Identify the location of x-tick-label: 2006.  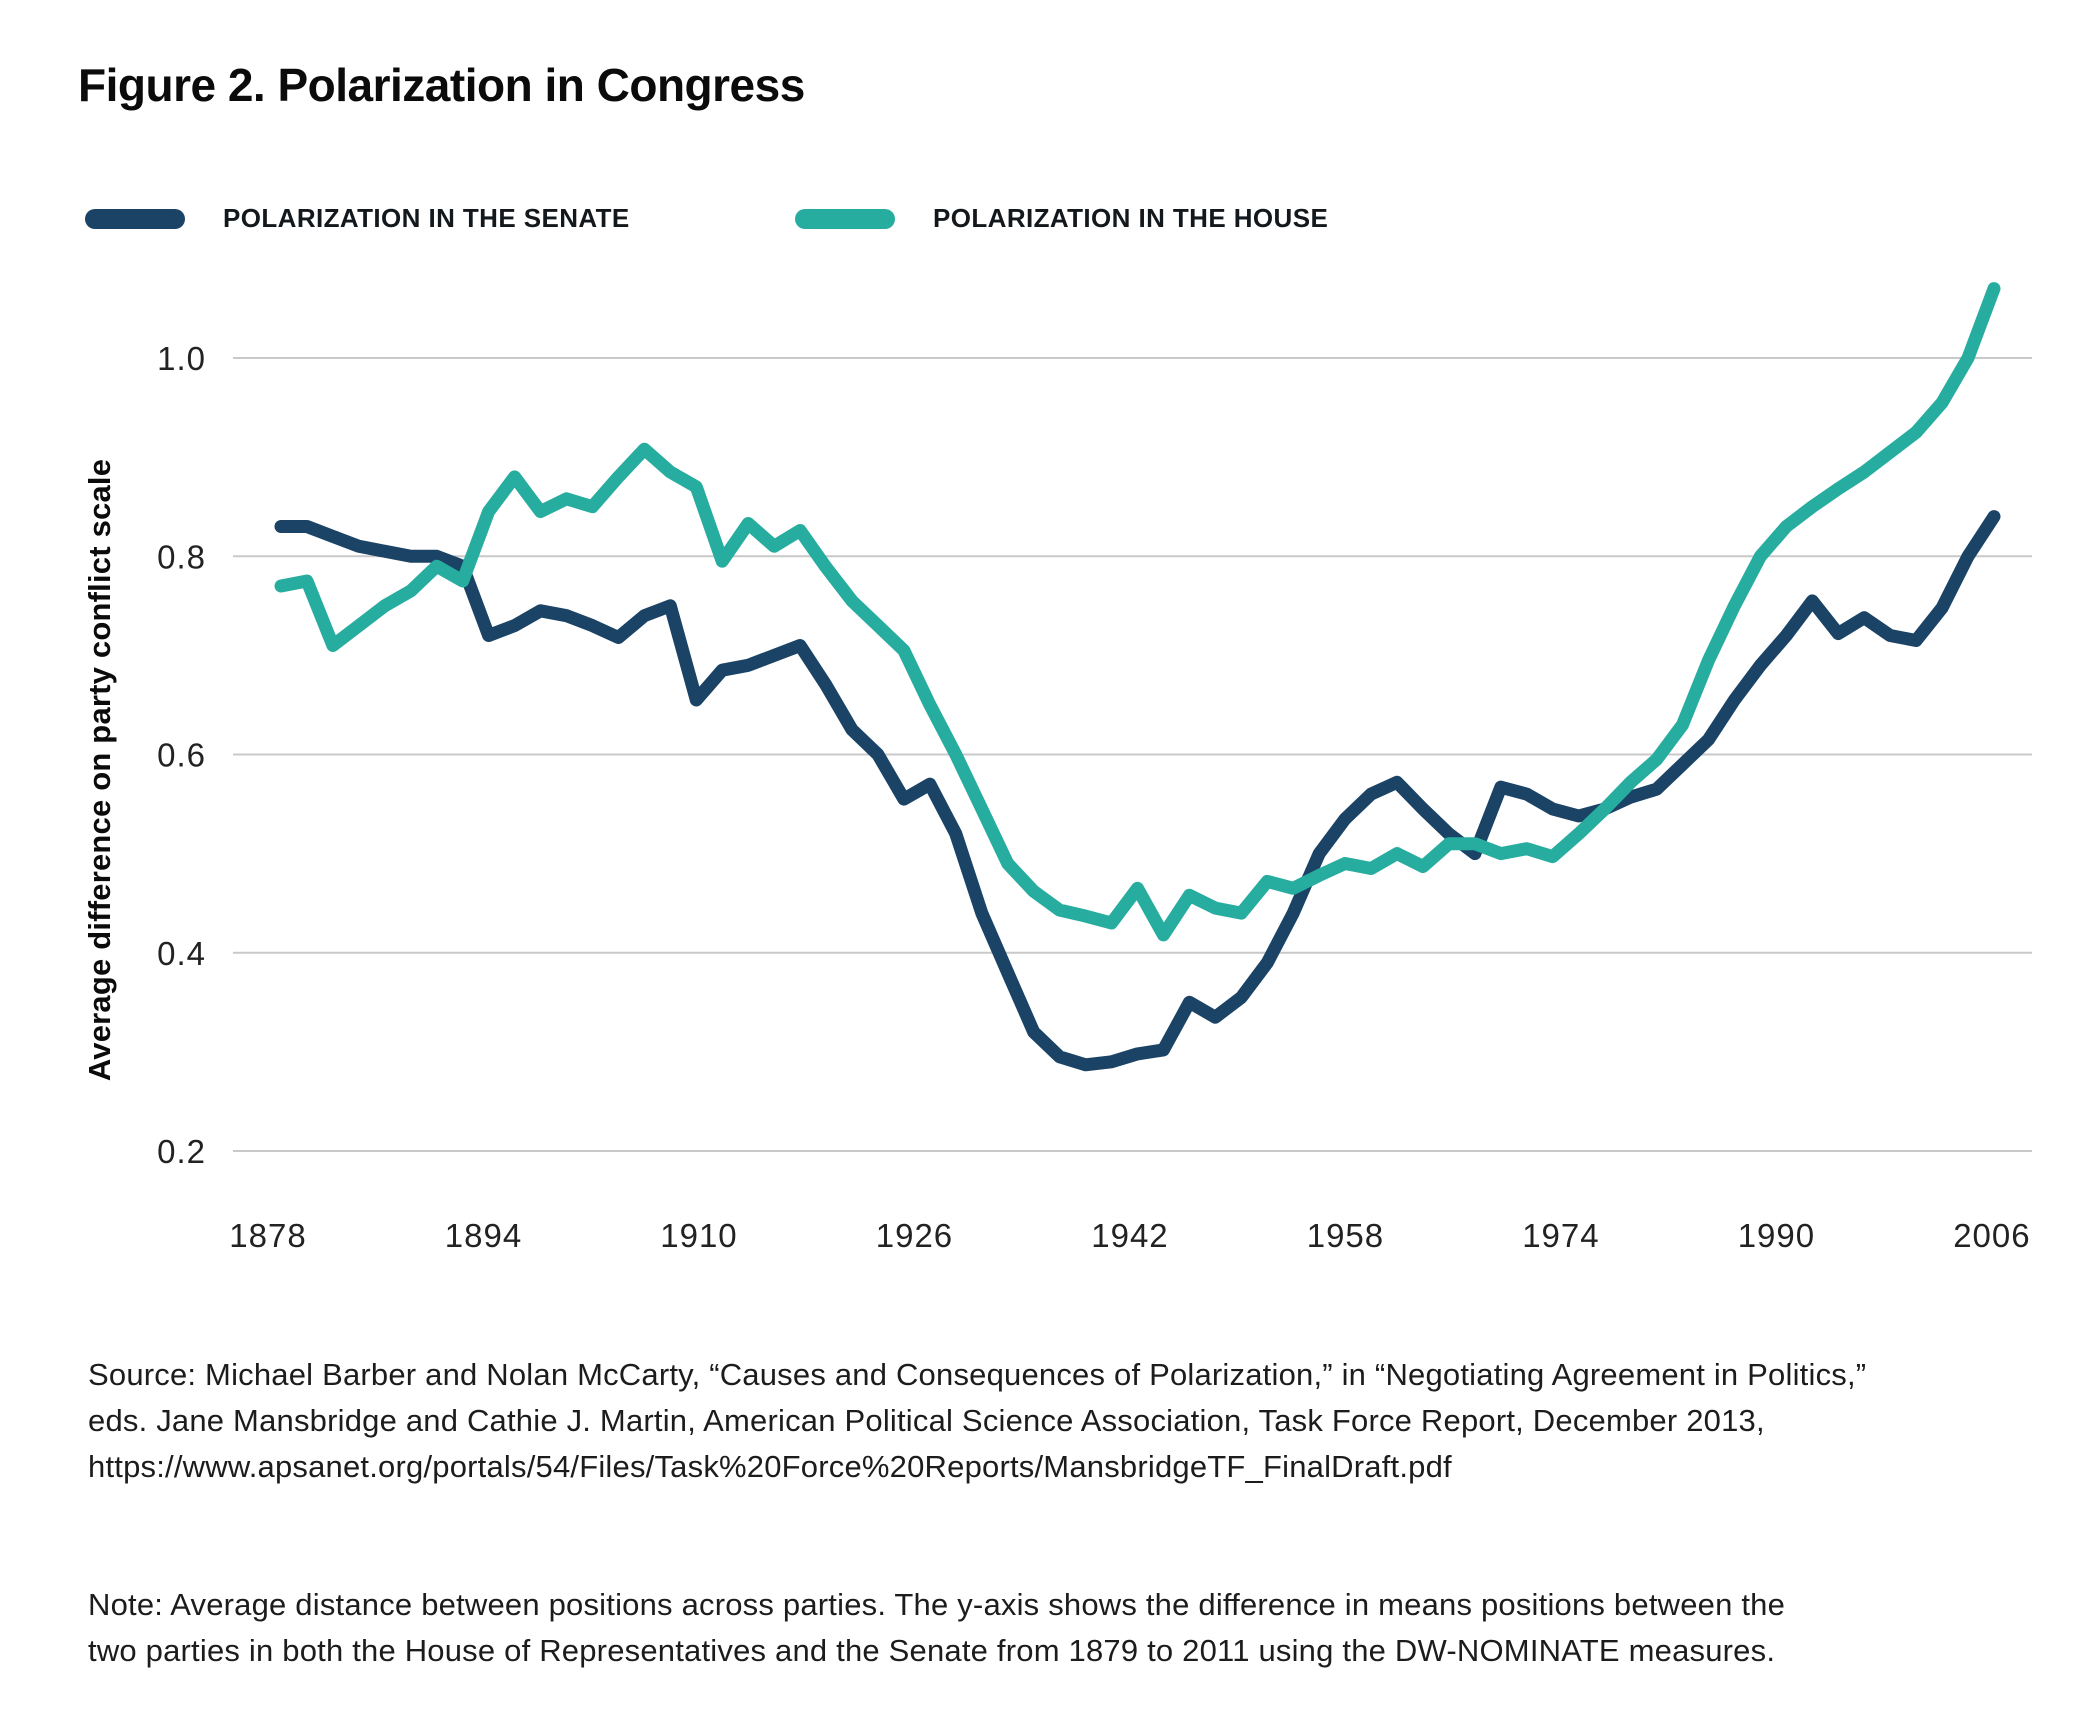
(1991, 1235).